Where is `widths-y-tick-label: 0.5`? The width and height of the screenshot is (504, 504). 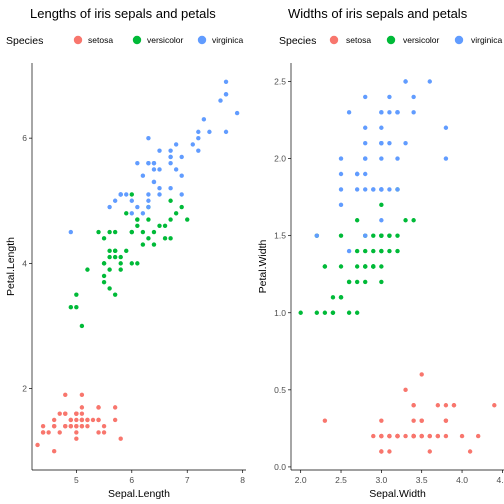 widths-y-tick-label: 0.5 is located at coordinates (280, 390).